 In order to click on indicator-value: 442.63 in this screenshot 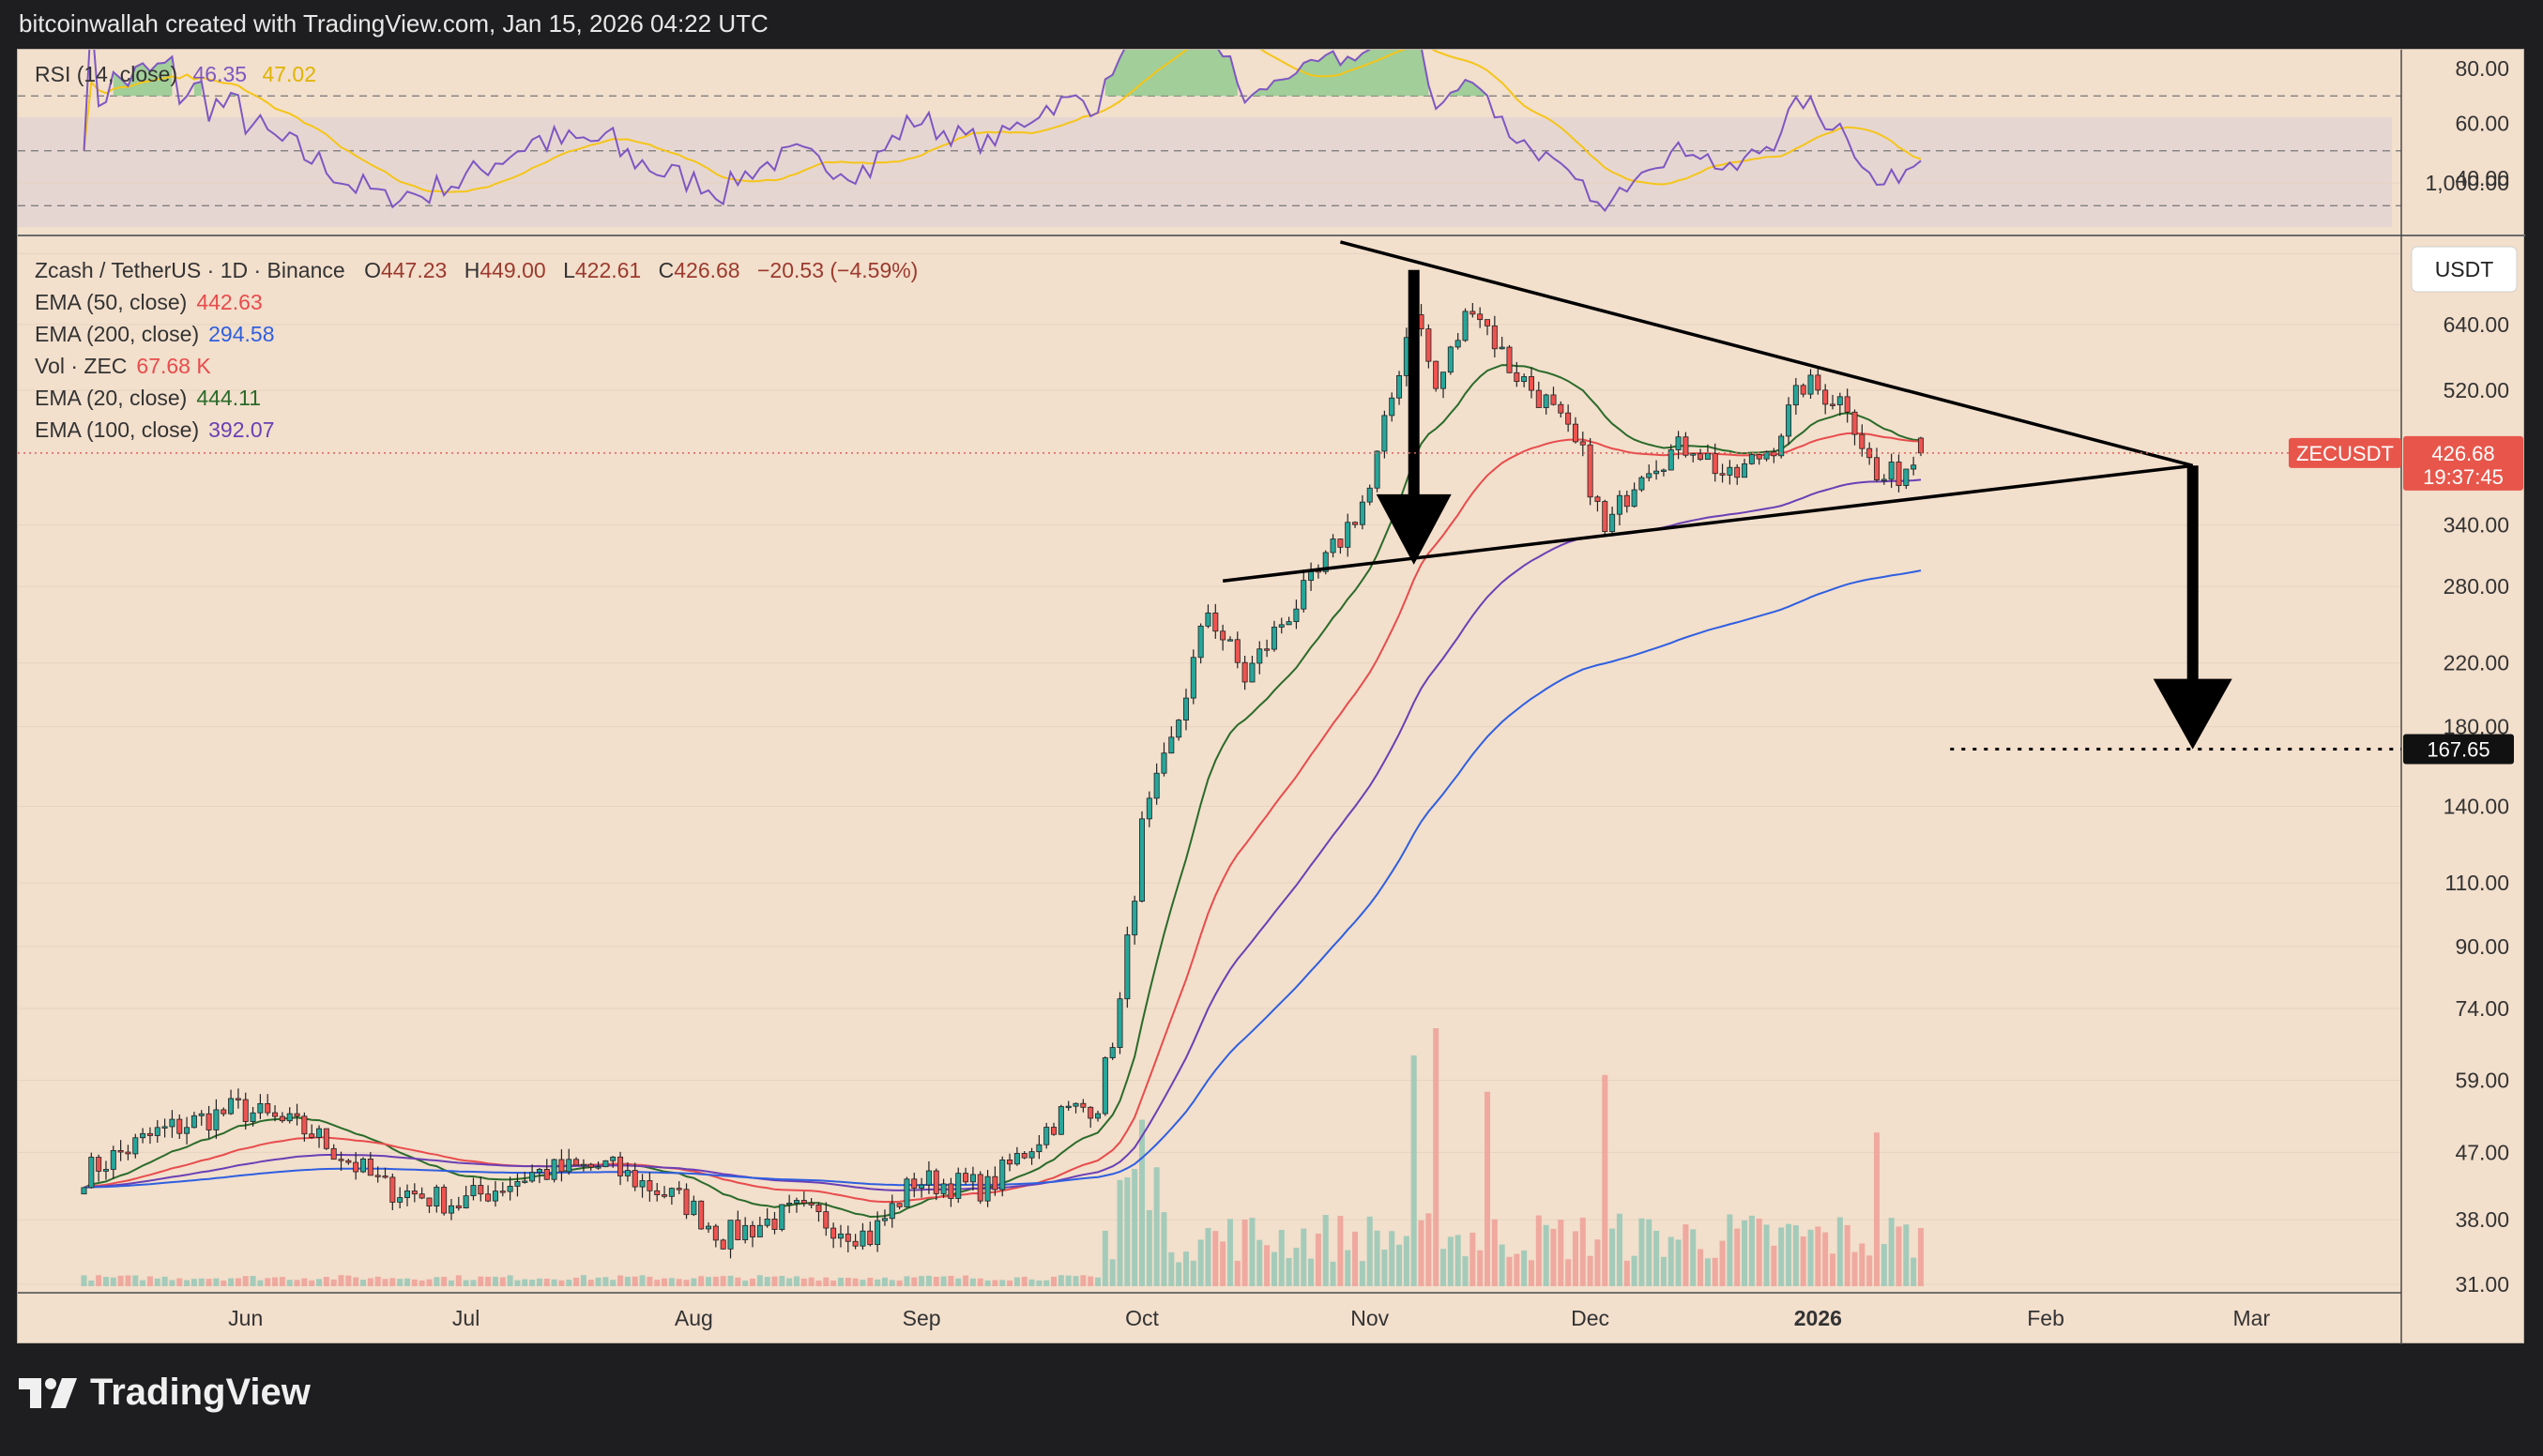, I will do `click(229, 302)`.